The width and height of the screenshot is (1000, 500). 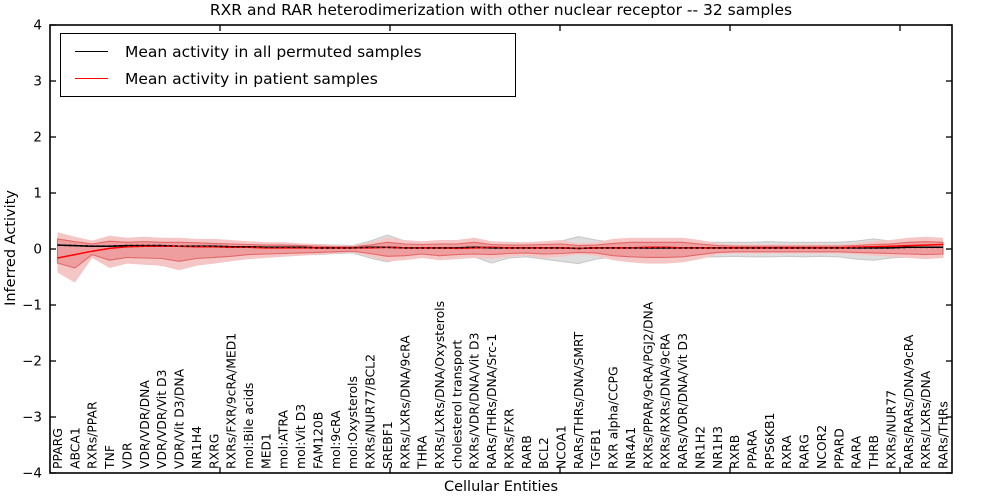 What do you see at coordinates (890, 429) in the screenshot?
I see `x-category-label: RXRs/NUR77` at bounding box center [890, 429].